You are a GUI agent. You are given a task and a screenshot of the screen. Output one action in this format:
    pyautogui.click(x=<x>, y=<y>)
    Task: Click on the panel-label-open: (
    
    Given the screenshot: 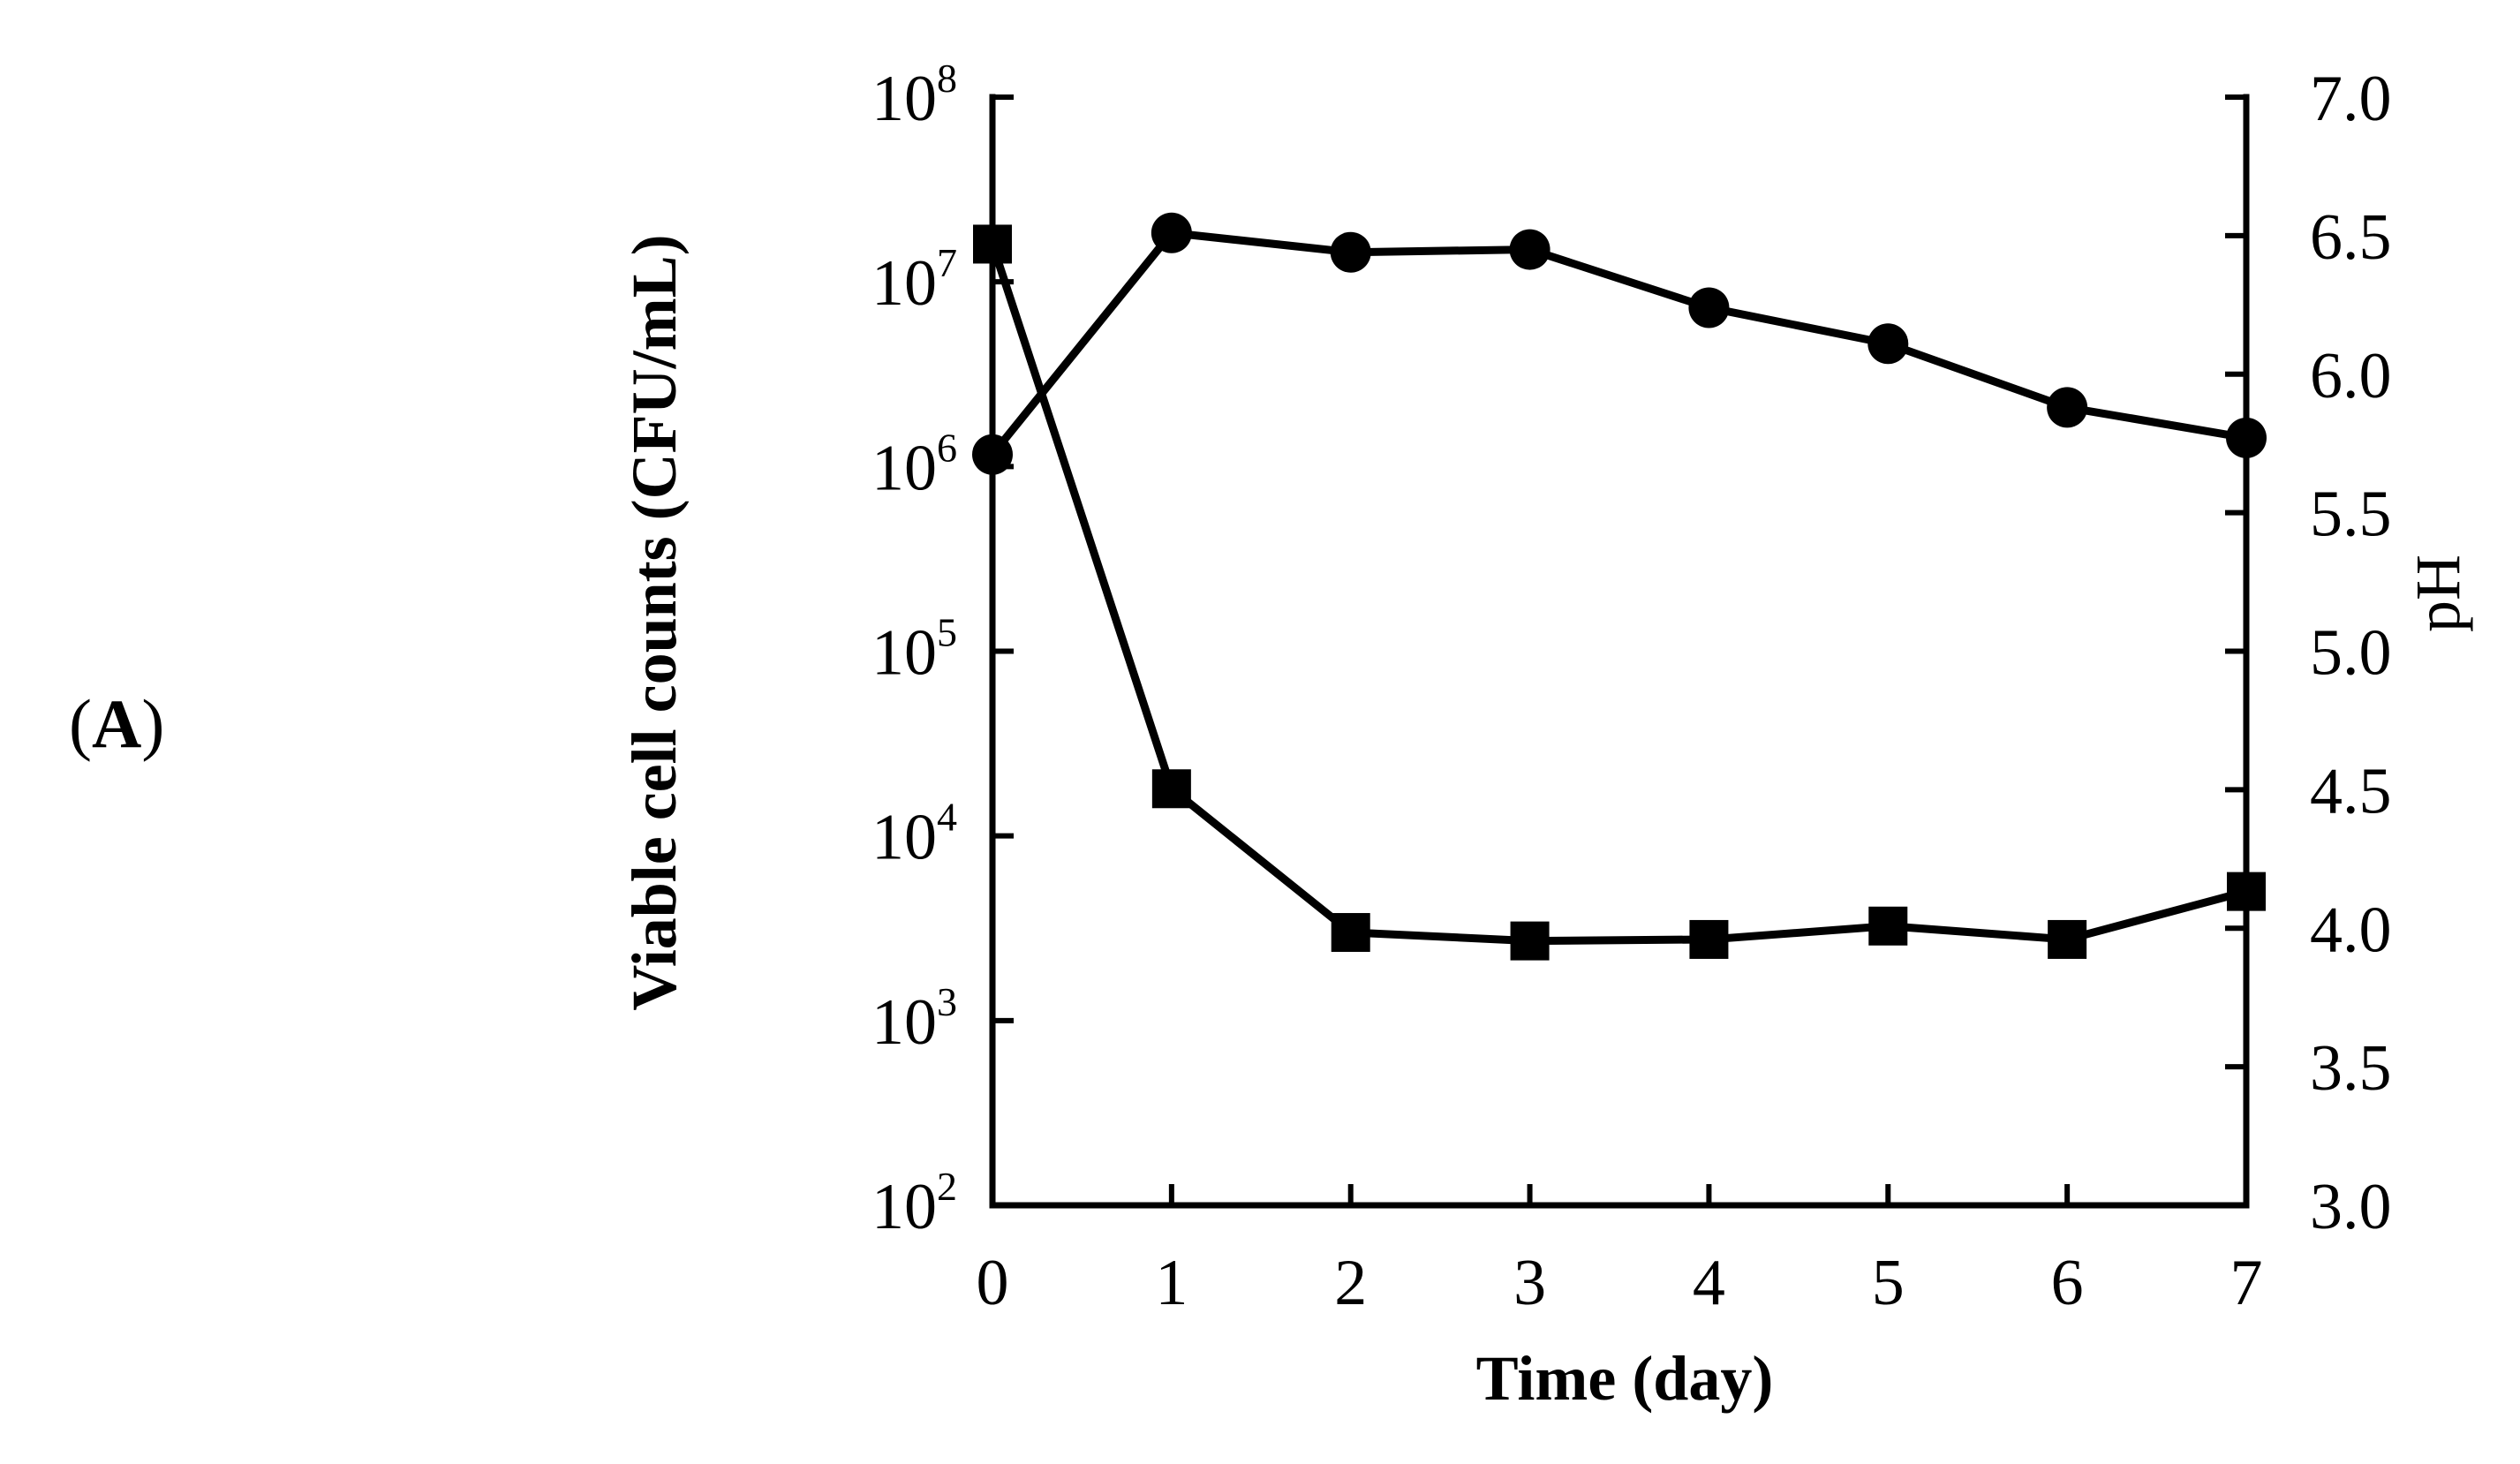 What is the action you would take?
    pyautogui.click(x=80, y=723)
    